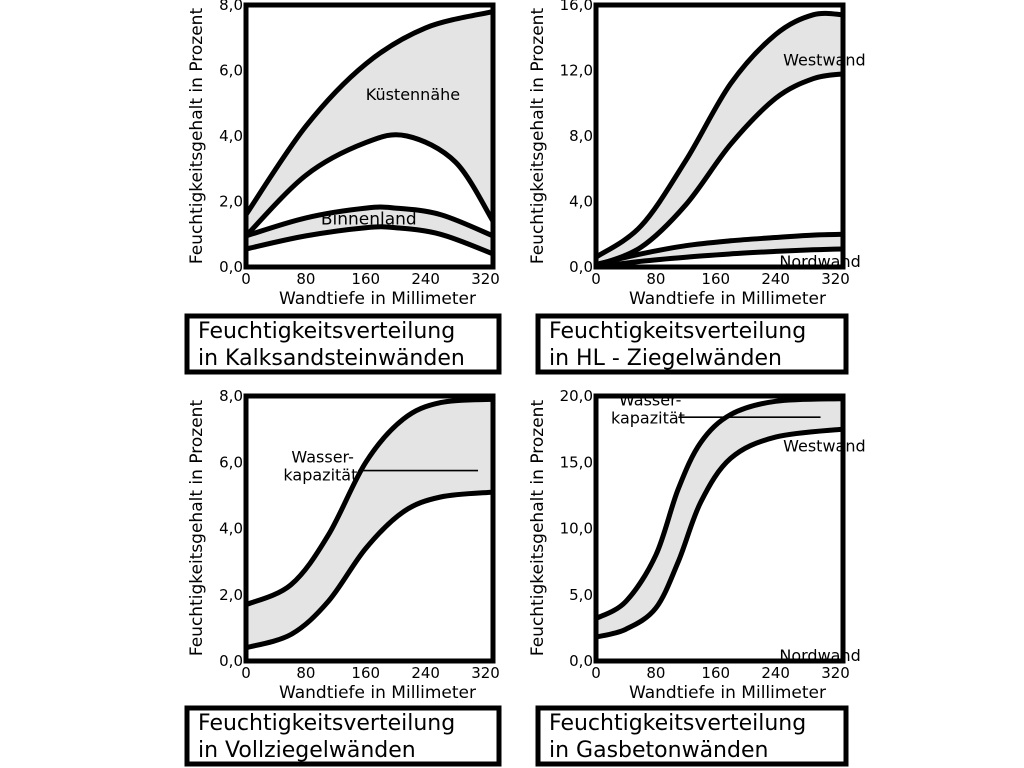 This screenshot has height=768, width=1024. I want to click on caption-line-2: in HL - Ziegelwänden, so click(665, 358).